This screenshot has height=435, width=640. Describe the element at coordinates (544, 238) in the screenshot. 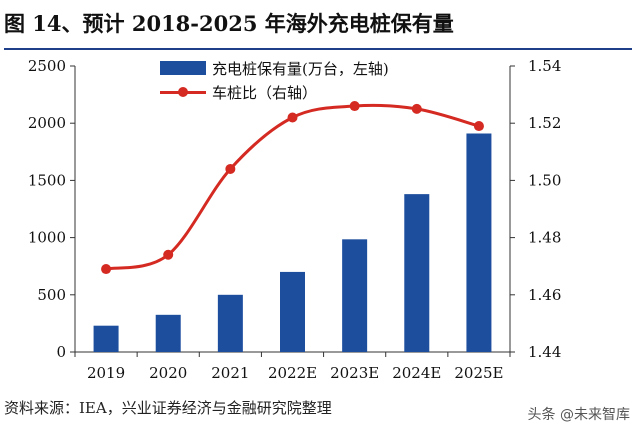

I see `y-right-tick-label: 1.48` at that location.